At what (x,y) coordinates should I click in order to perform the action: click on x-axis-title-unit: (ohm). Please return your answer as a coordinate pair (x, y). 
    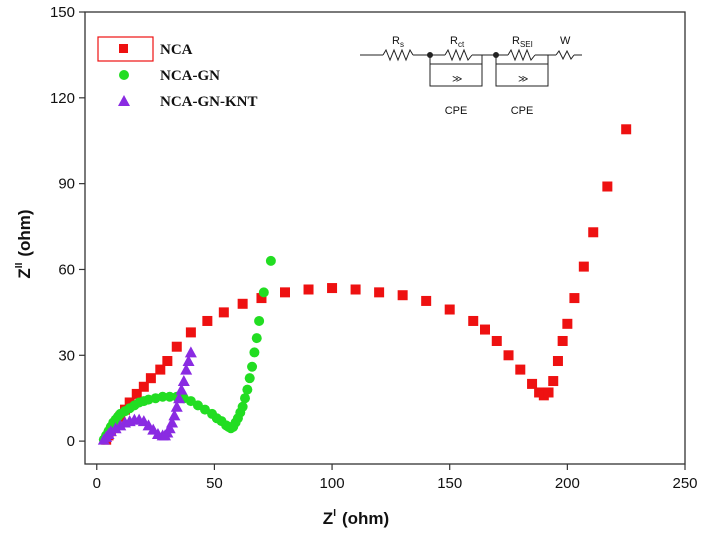
    Looking at the image, I should click on (365, 518).